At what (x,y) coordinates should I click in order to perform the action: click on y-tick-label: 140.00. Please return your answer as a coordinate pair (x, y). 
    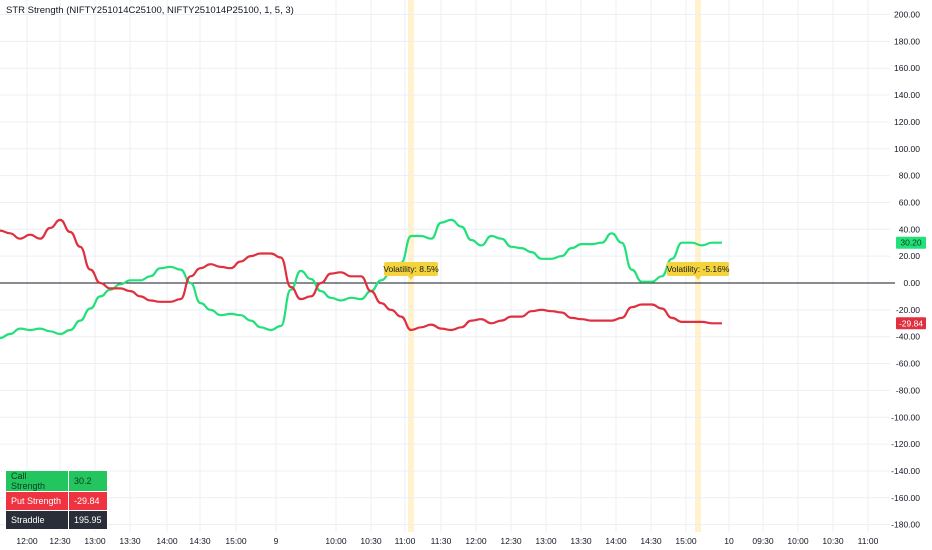
    Looking at the image, I should click on (907, 95).